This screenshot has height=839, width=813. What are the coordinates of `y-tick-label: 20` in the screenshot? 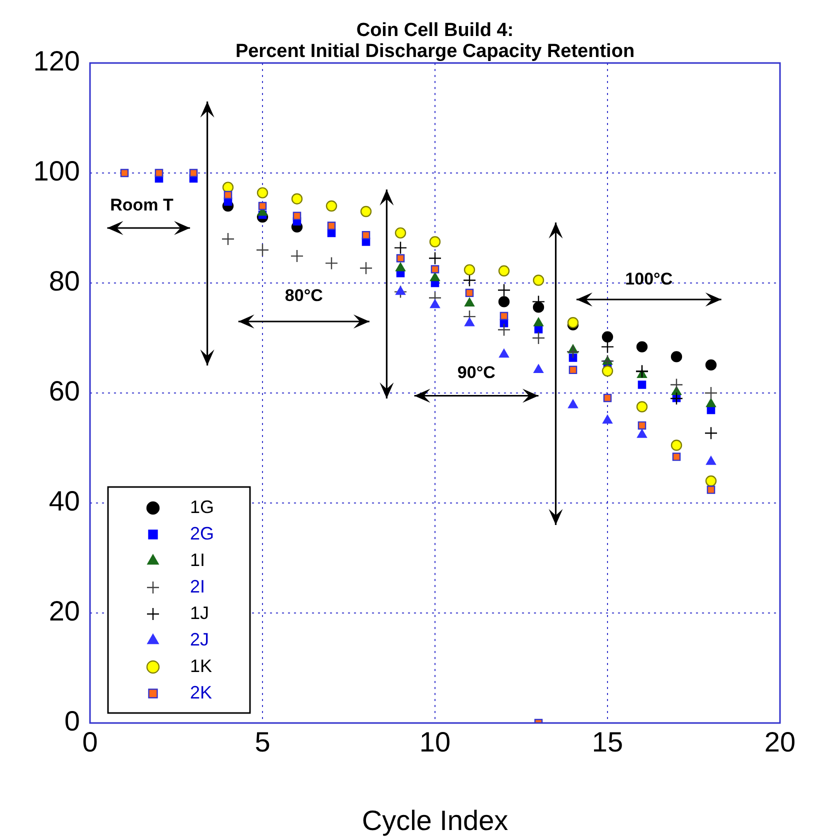 It's located at (64, 611).